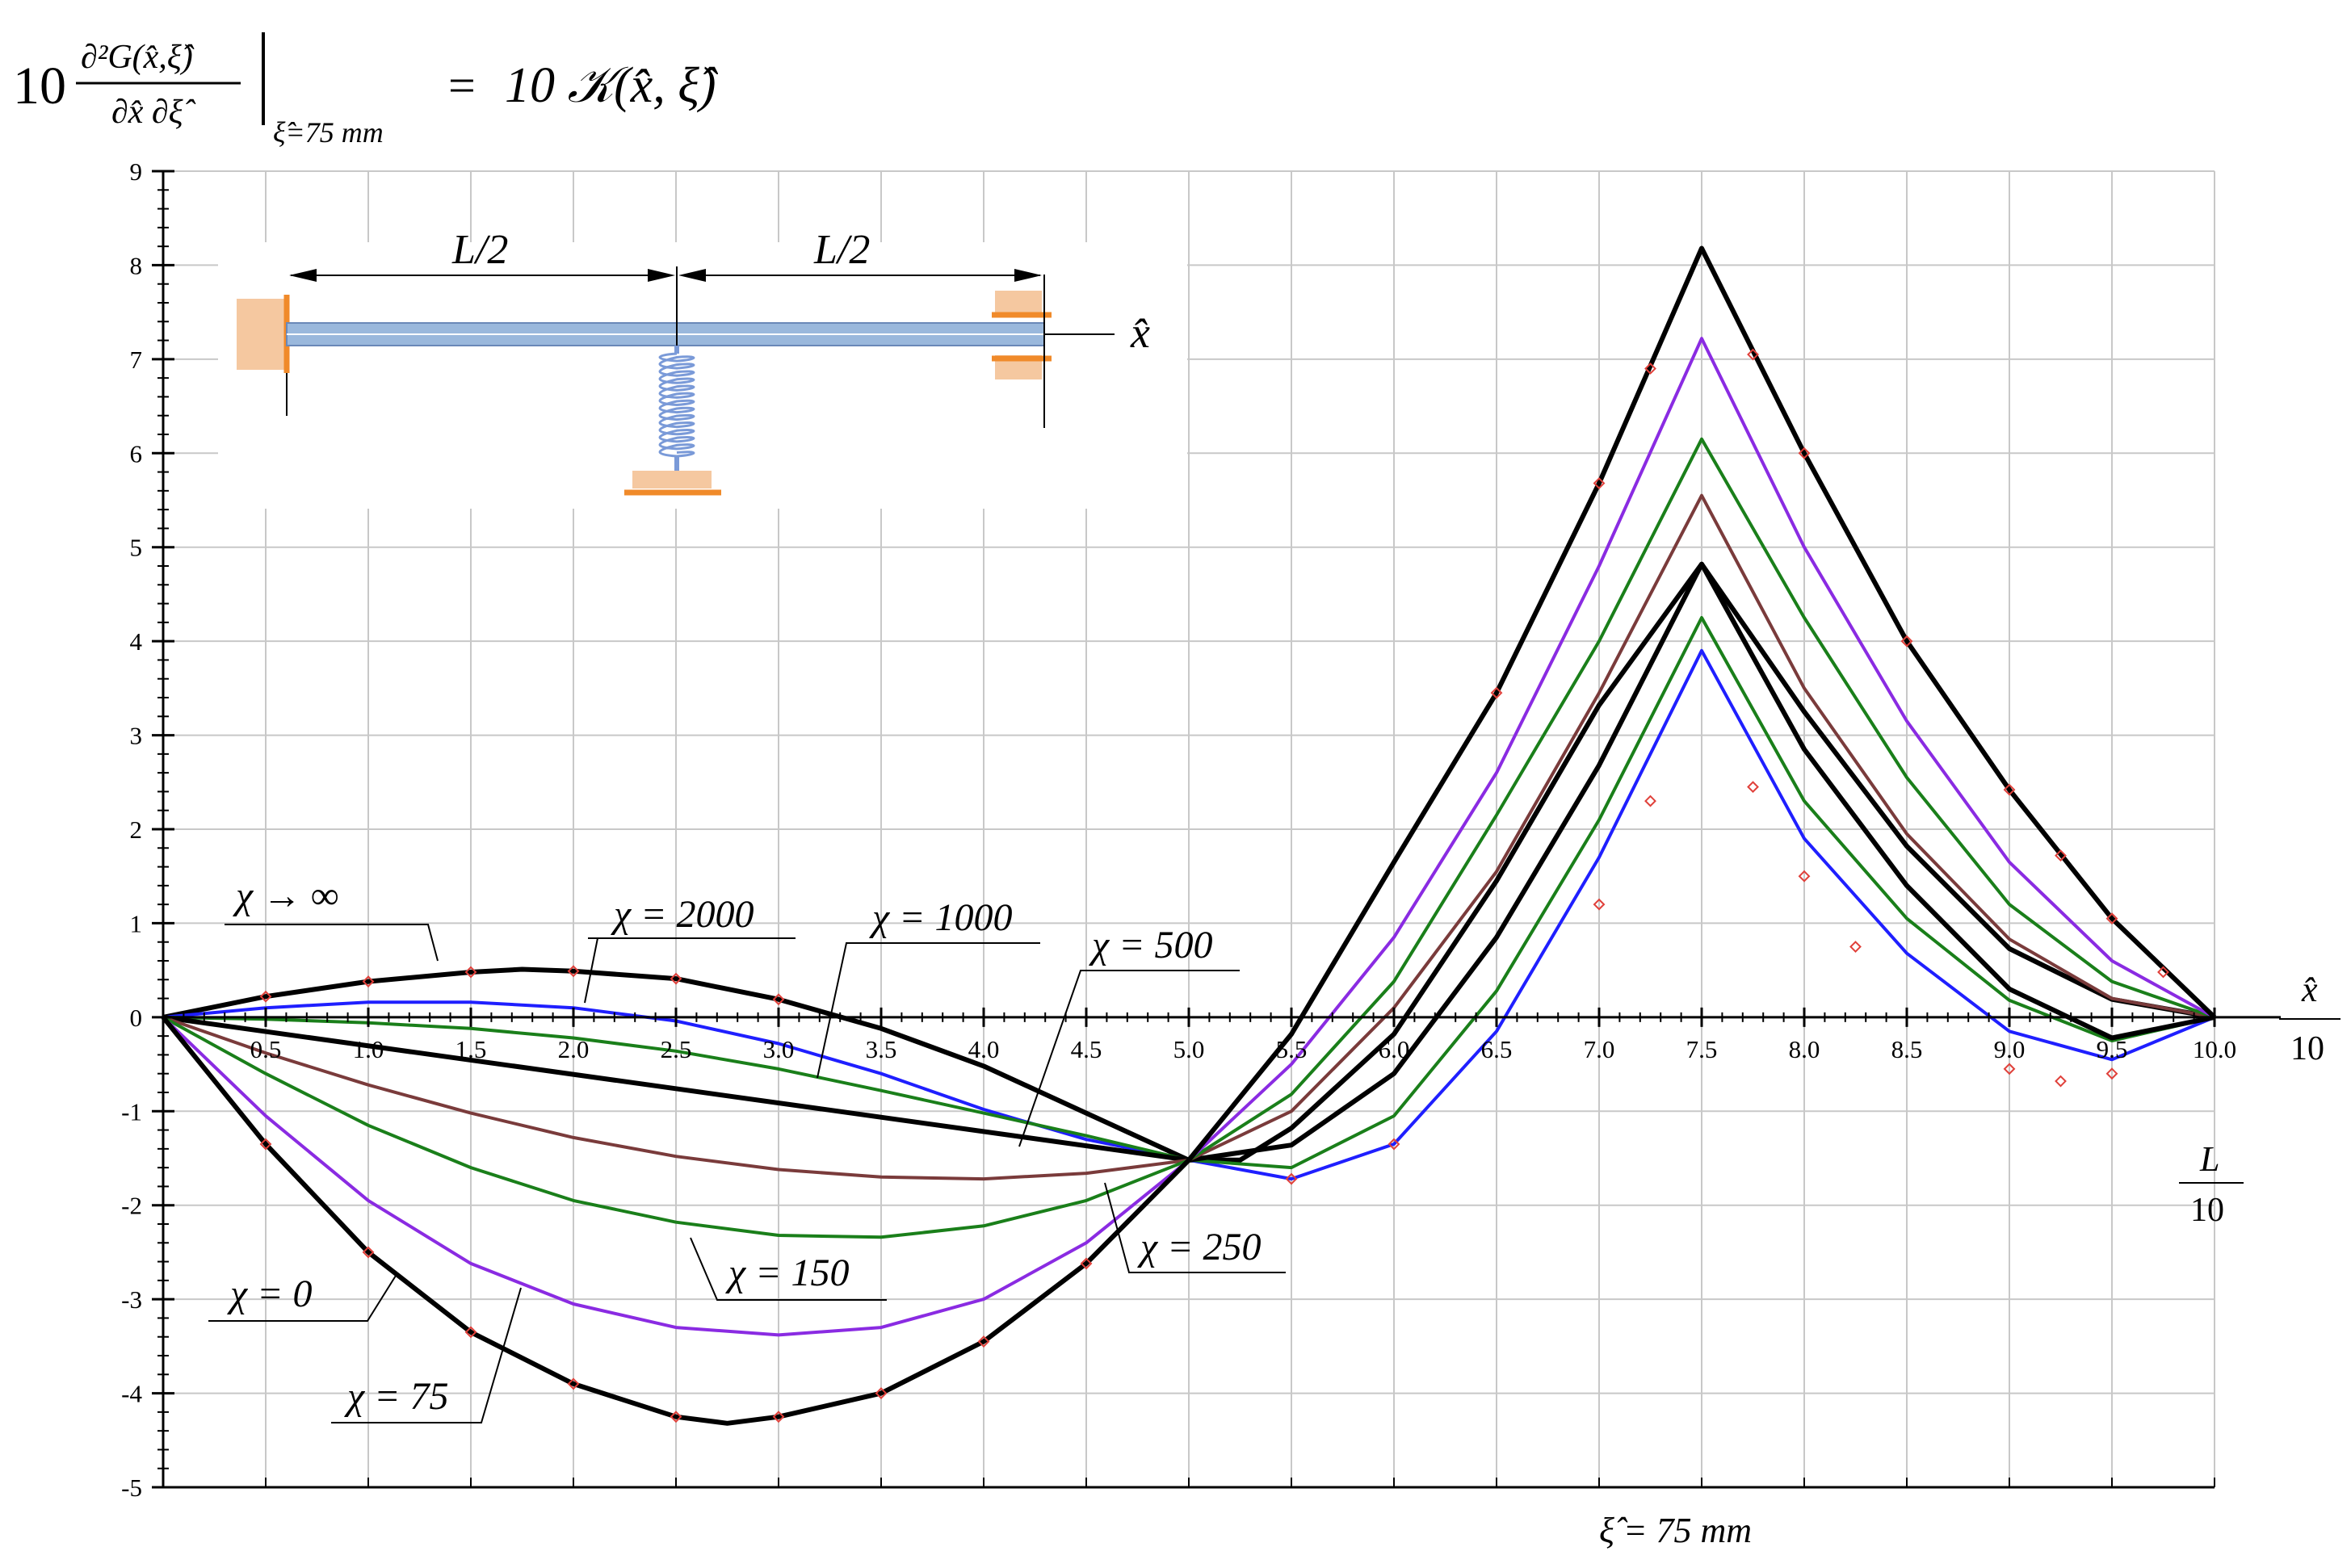 The height and width of the screenshot is (1568, 2351). I want to click on x-tick-label: 5.0, so click(1189, 1049).